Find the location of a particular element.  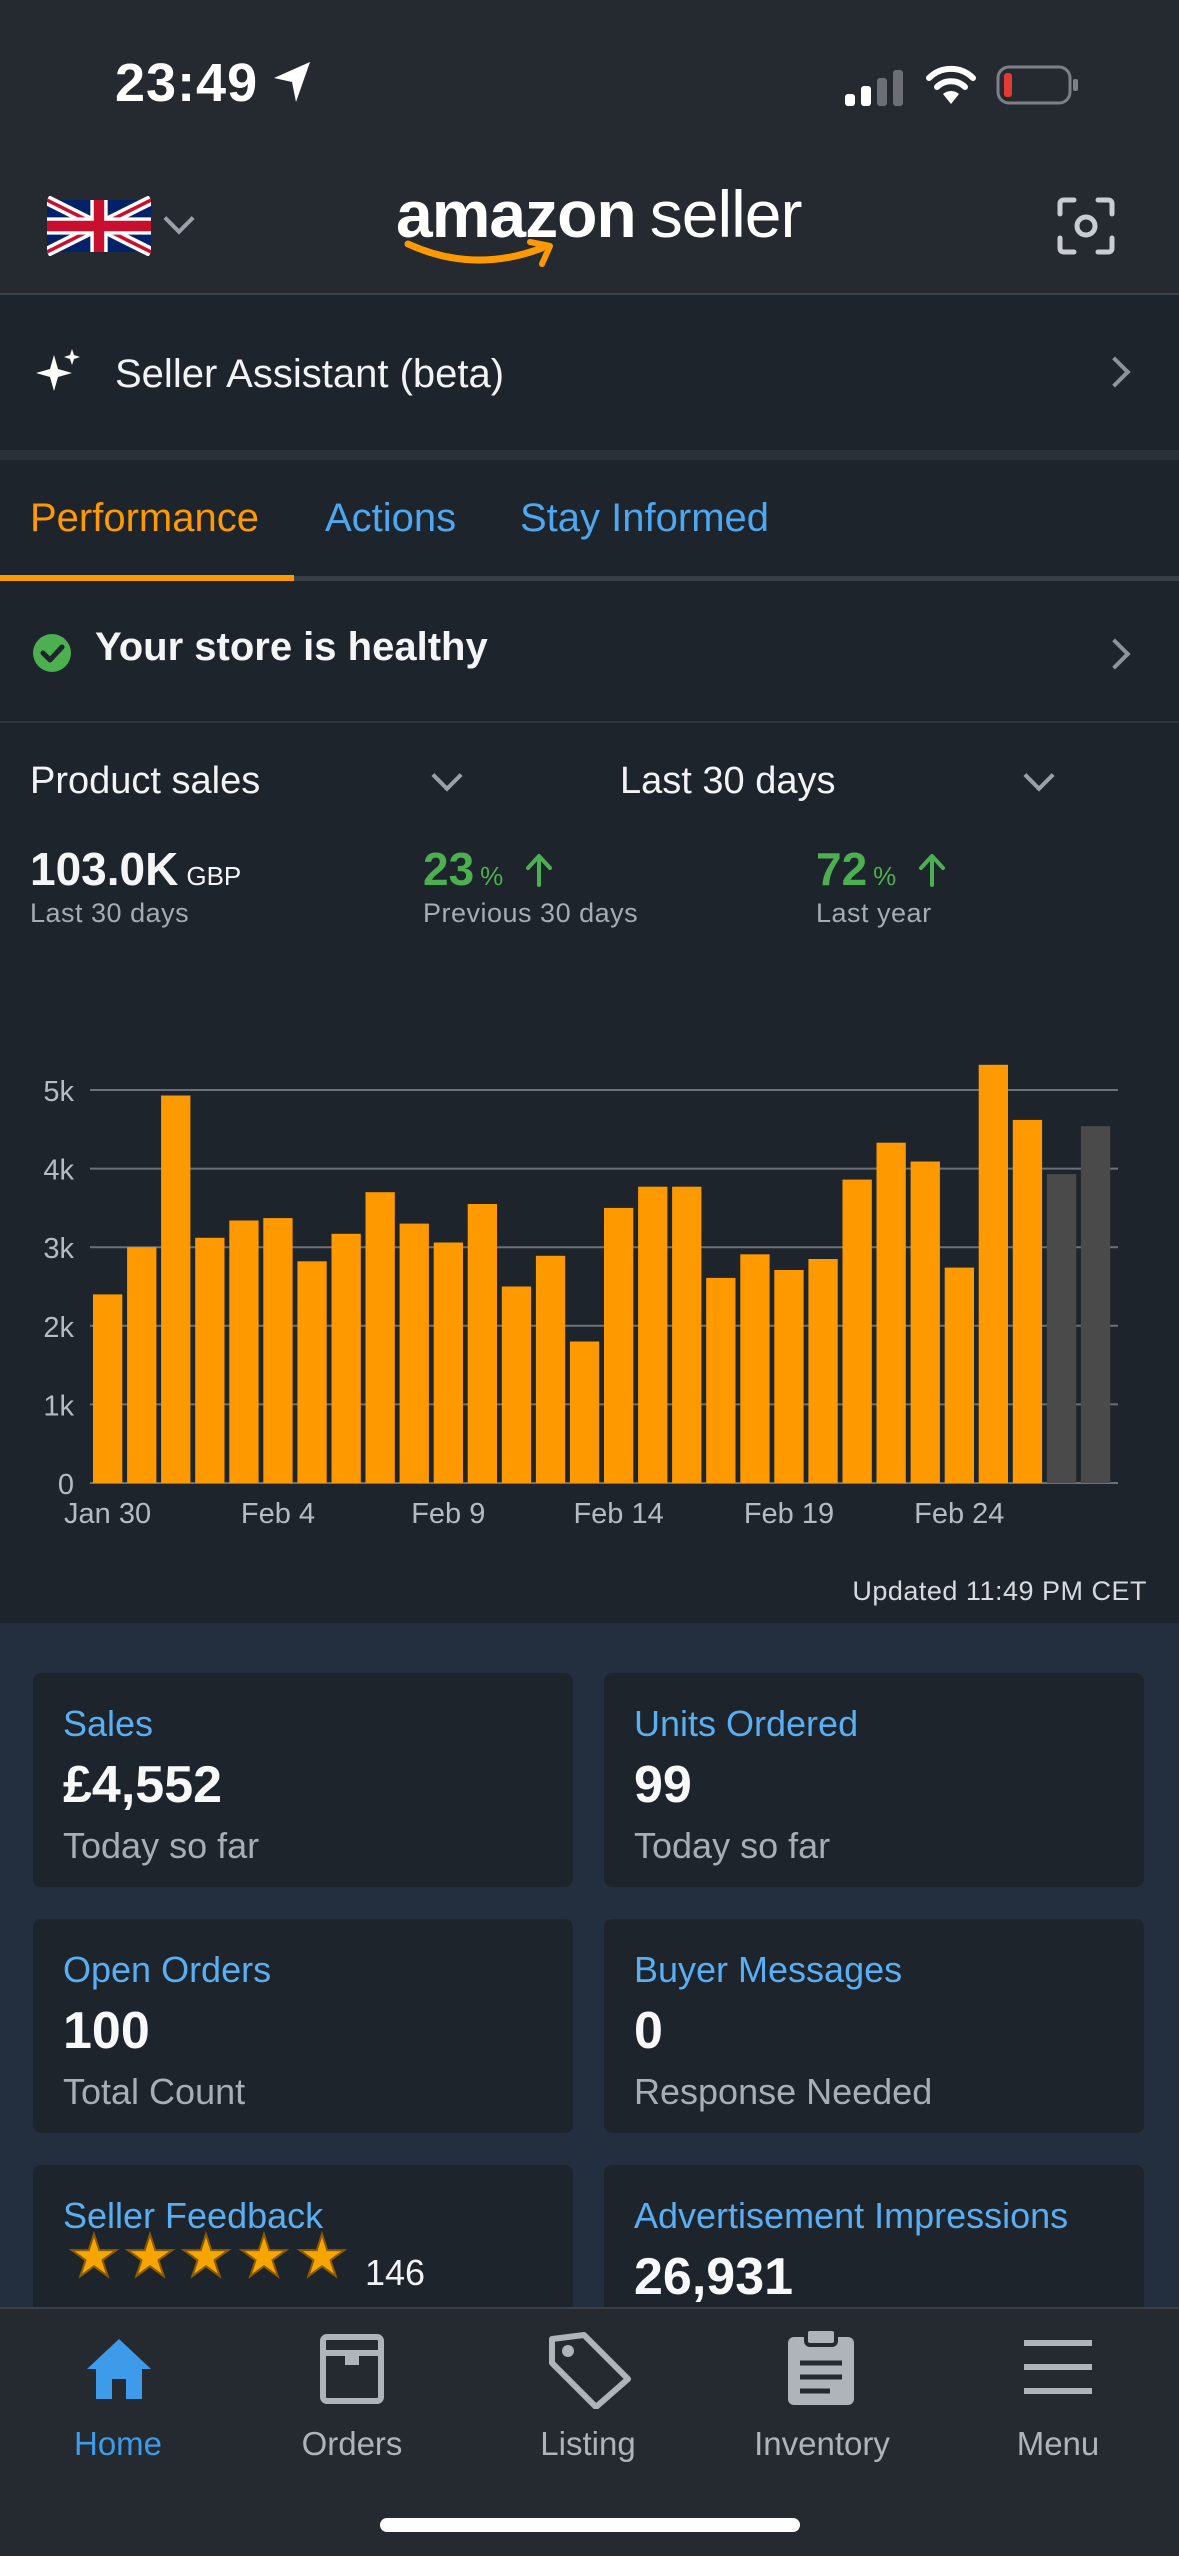

y-tick-label: 2k is located at coordinates (58, 1328).